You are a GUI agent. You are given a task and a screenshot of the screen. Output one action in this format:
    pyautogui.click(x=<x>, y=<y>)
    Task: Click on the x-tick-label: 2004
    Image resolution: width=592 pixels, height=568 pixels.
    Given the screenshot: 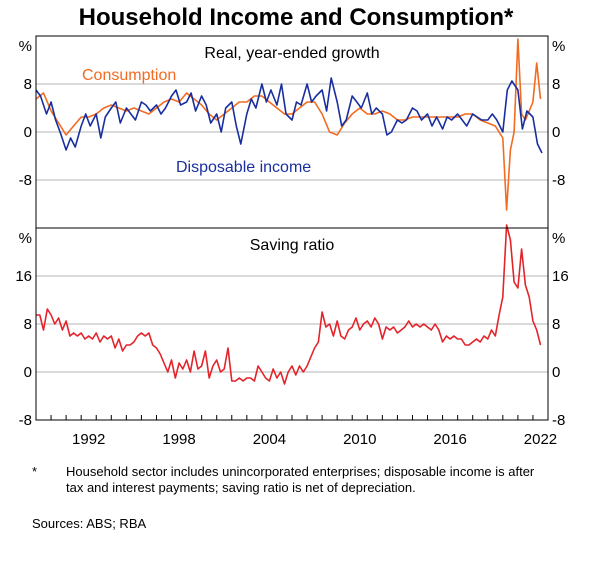 What is the action you would take?
    pyautogui.click(x=269, y=439)
    